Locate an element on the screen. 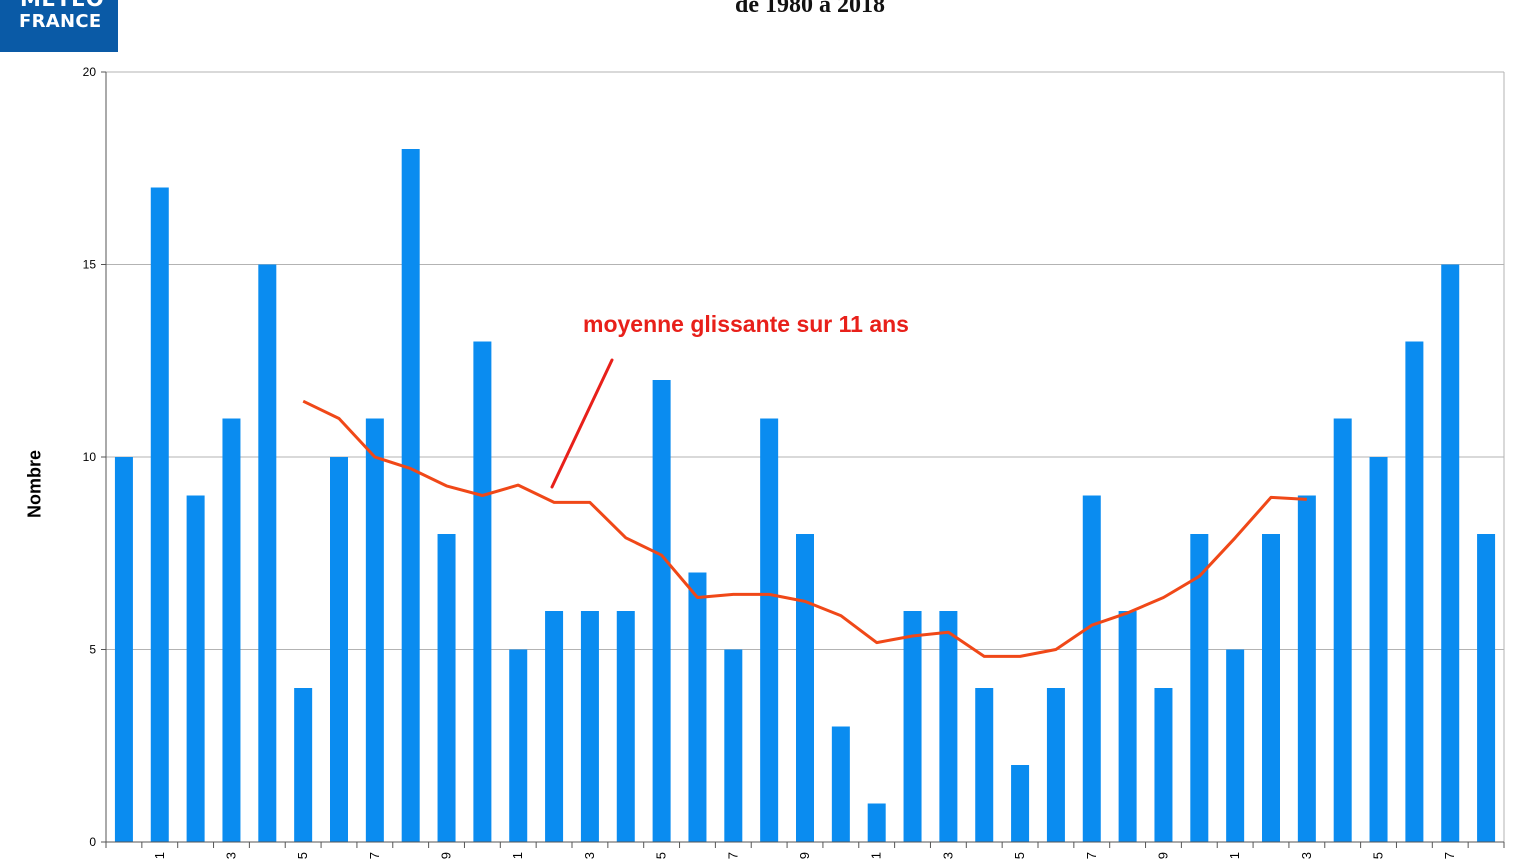  logo-text-meteo: METEO is located at coordinates (62, 5).